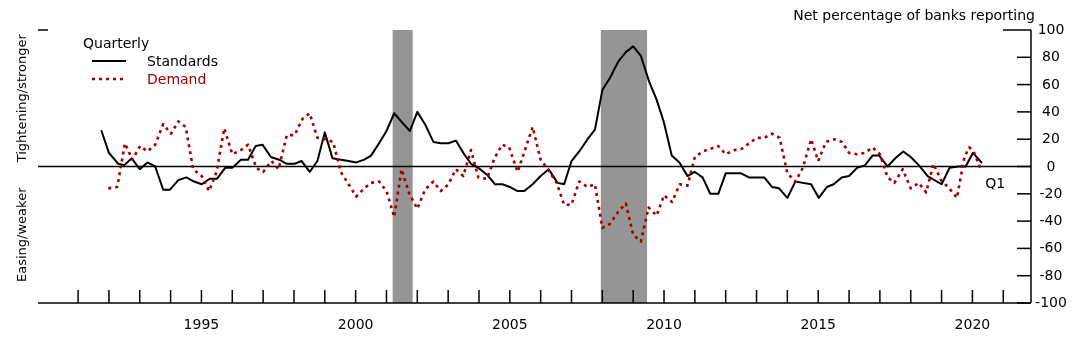 This screenshot has height=342, width=1083. What do you see at coordinates (510, 324) in the screenshot?
I see `x-tick-label: 2005` at bounding box center [510, 324].